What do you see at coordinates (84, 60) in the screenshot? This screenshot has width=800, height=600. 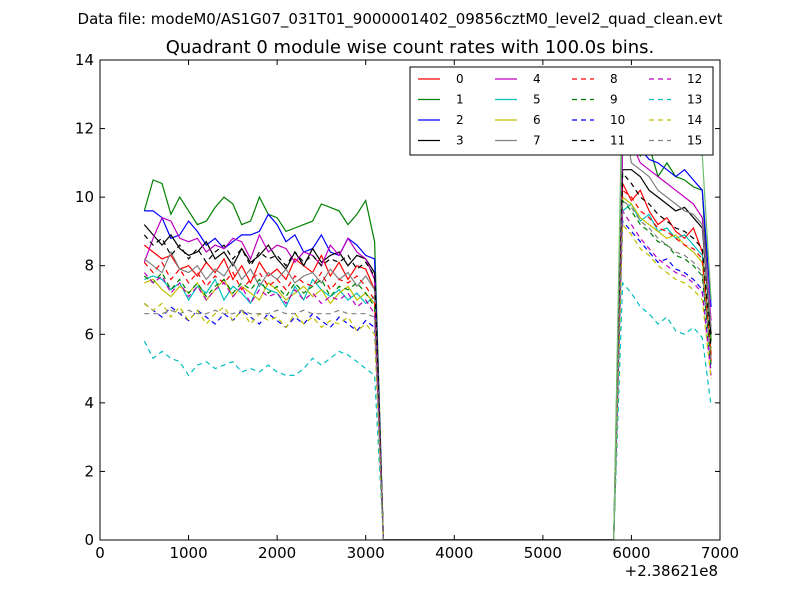 I see `y-tick-label: 14` at bounding box center [84, 60].